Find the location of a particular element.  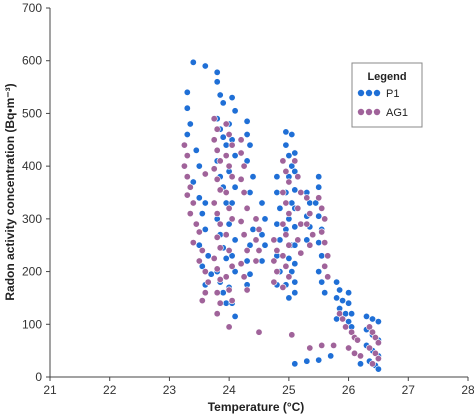

x-axis-title: Temperature (°C) is located at coordinates (256, 407).